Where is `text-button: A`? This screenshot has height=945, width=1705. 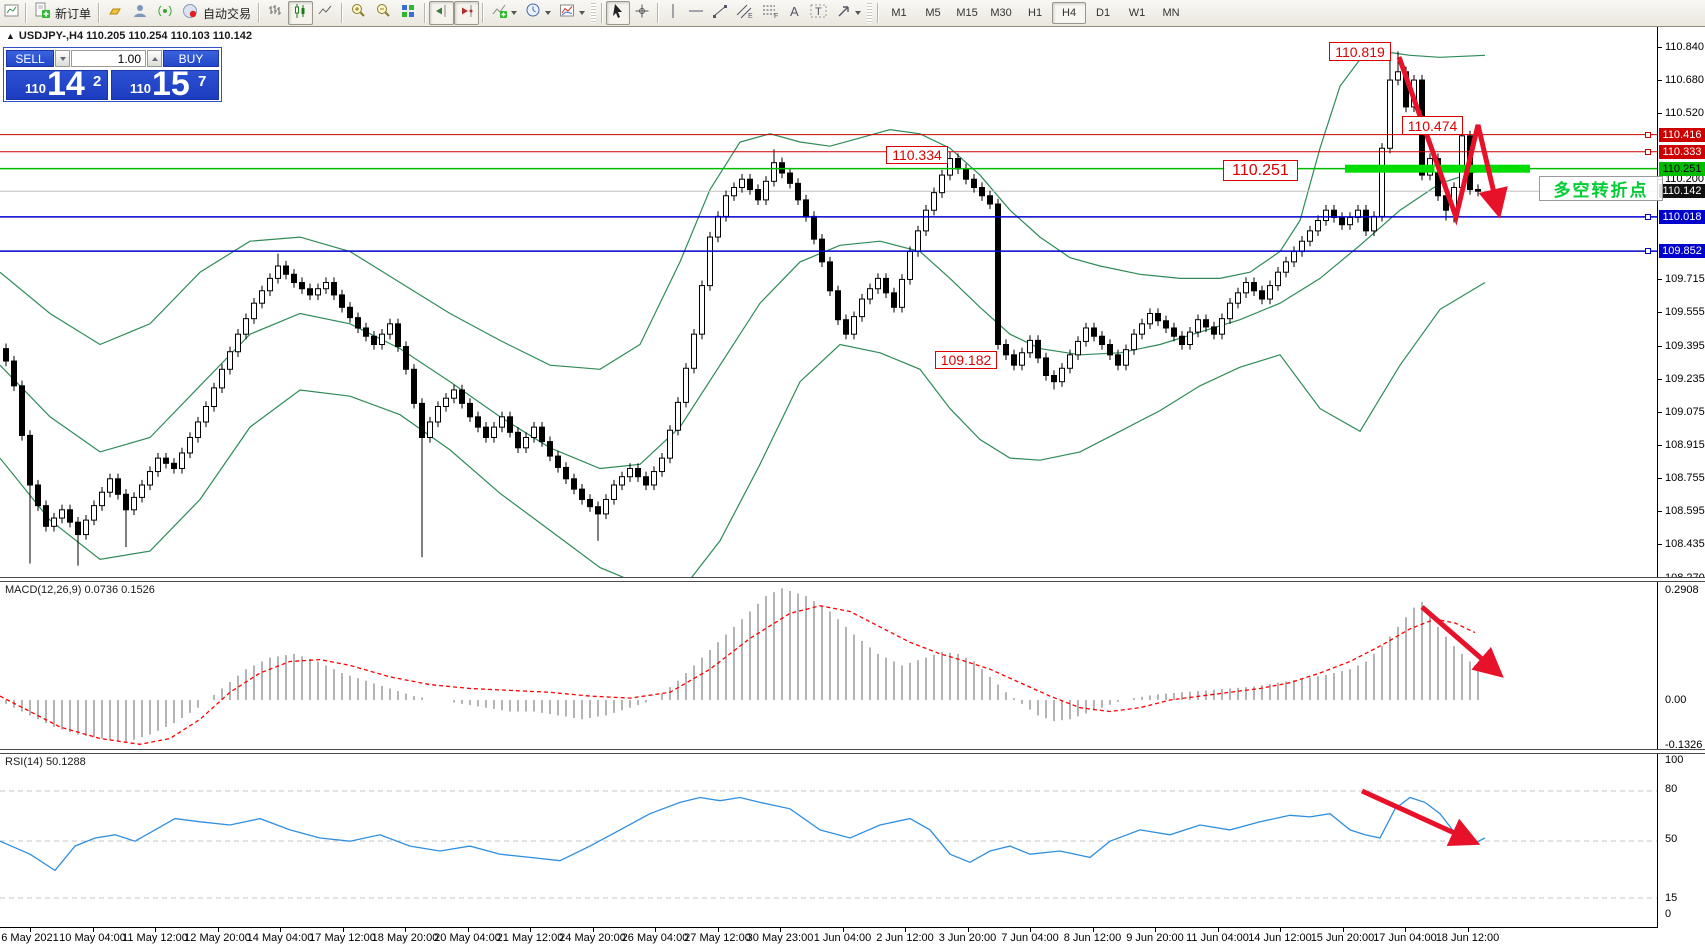 text-button: A is located at coordinates (795, 13).